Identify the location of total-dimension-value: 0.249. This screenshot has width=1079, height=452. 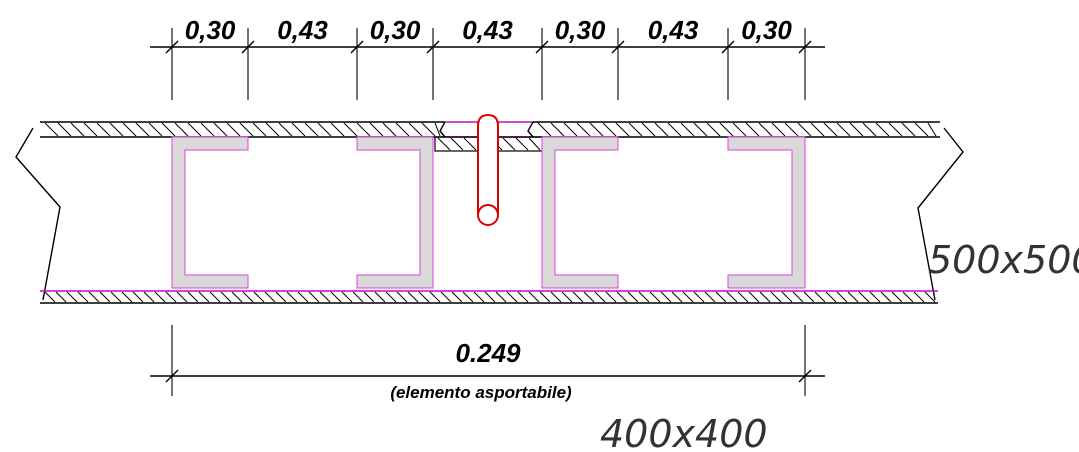
(488, 353).